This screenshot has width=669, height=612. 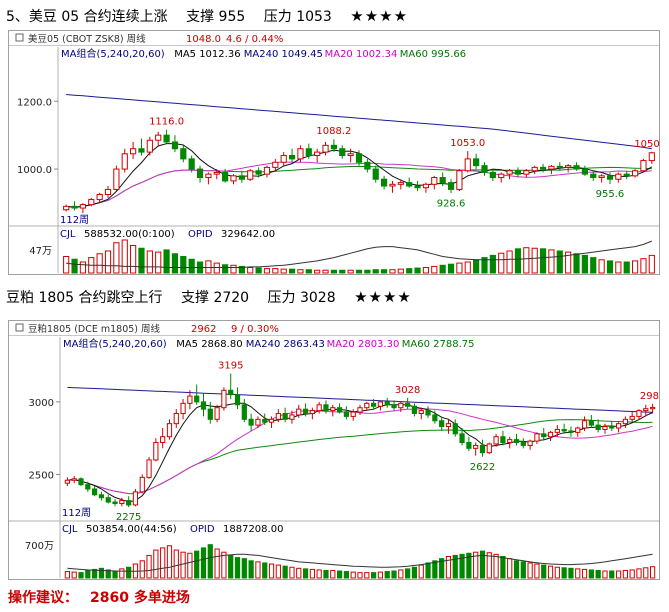 I want to click on chart2-annotation-3: 2275, so click(x=128, y=517).